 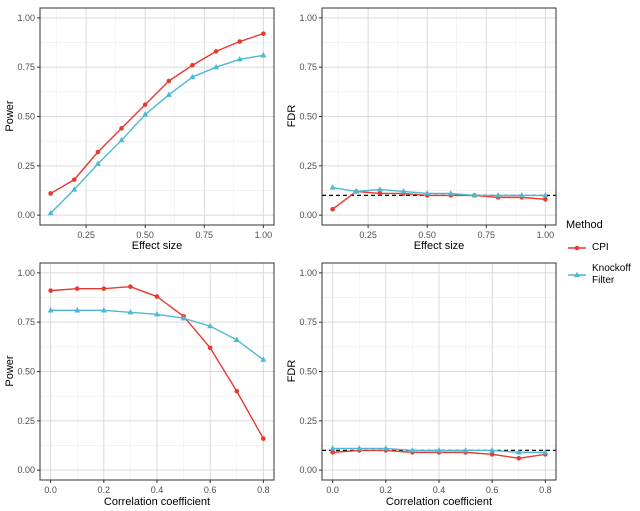 I want to click on knockoff-filter-line-marker-icon, so click(x=577, y=274).